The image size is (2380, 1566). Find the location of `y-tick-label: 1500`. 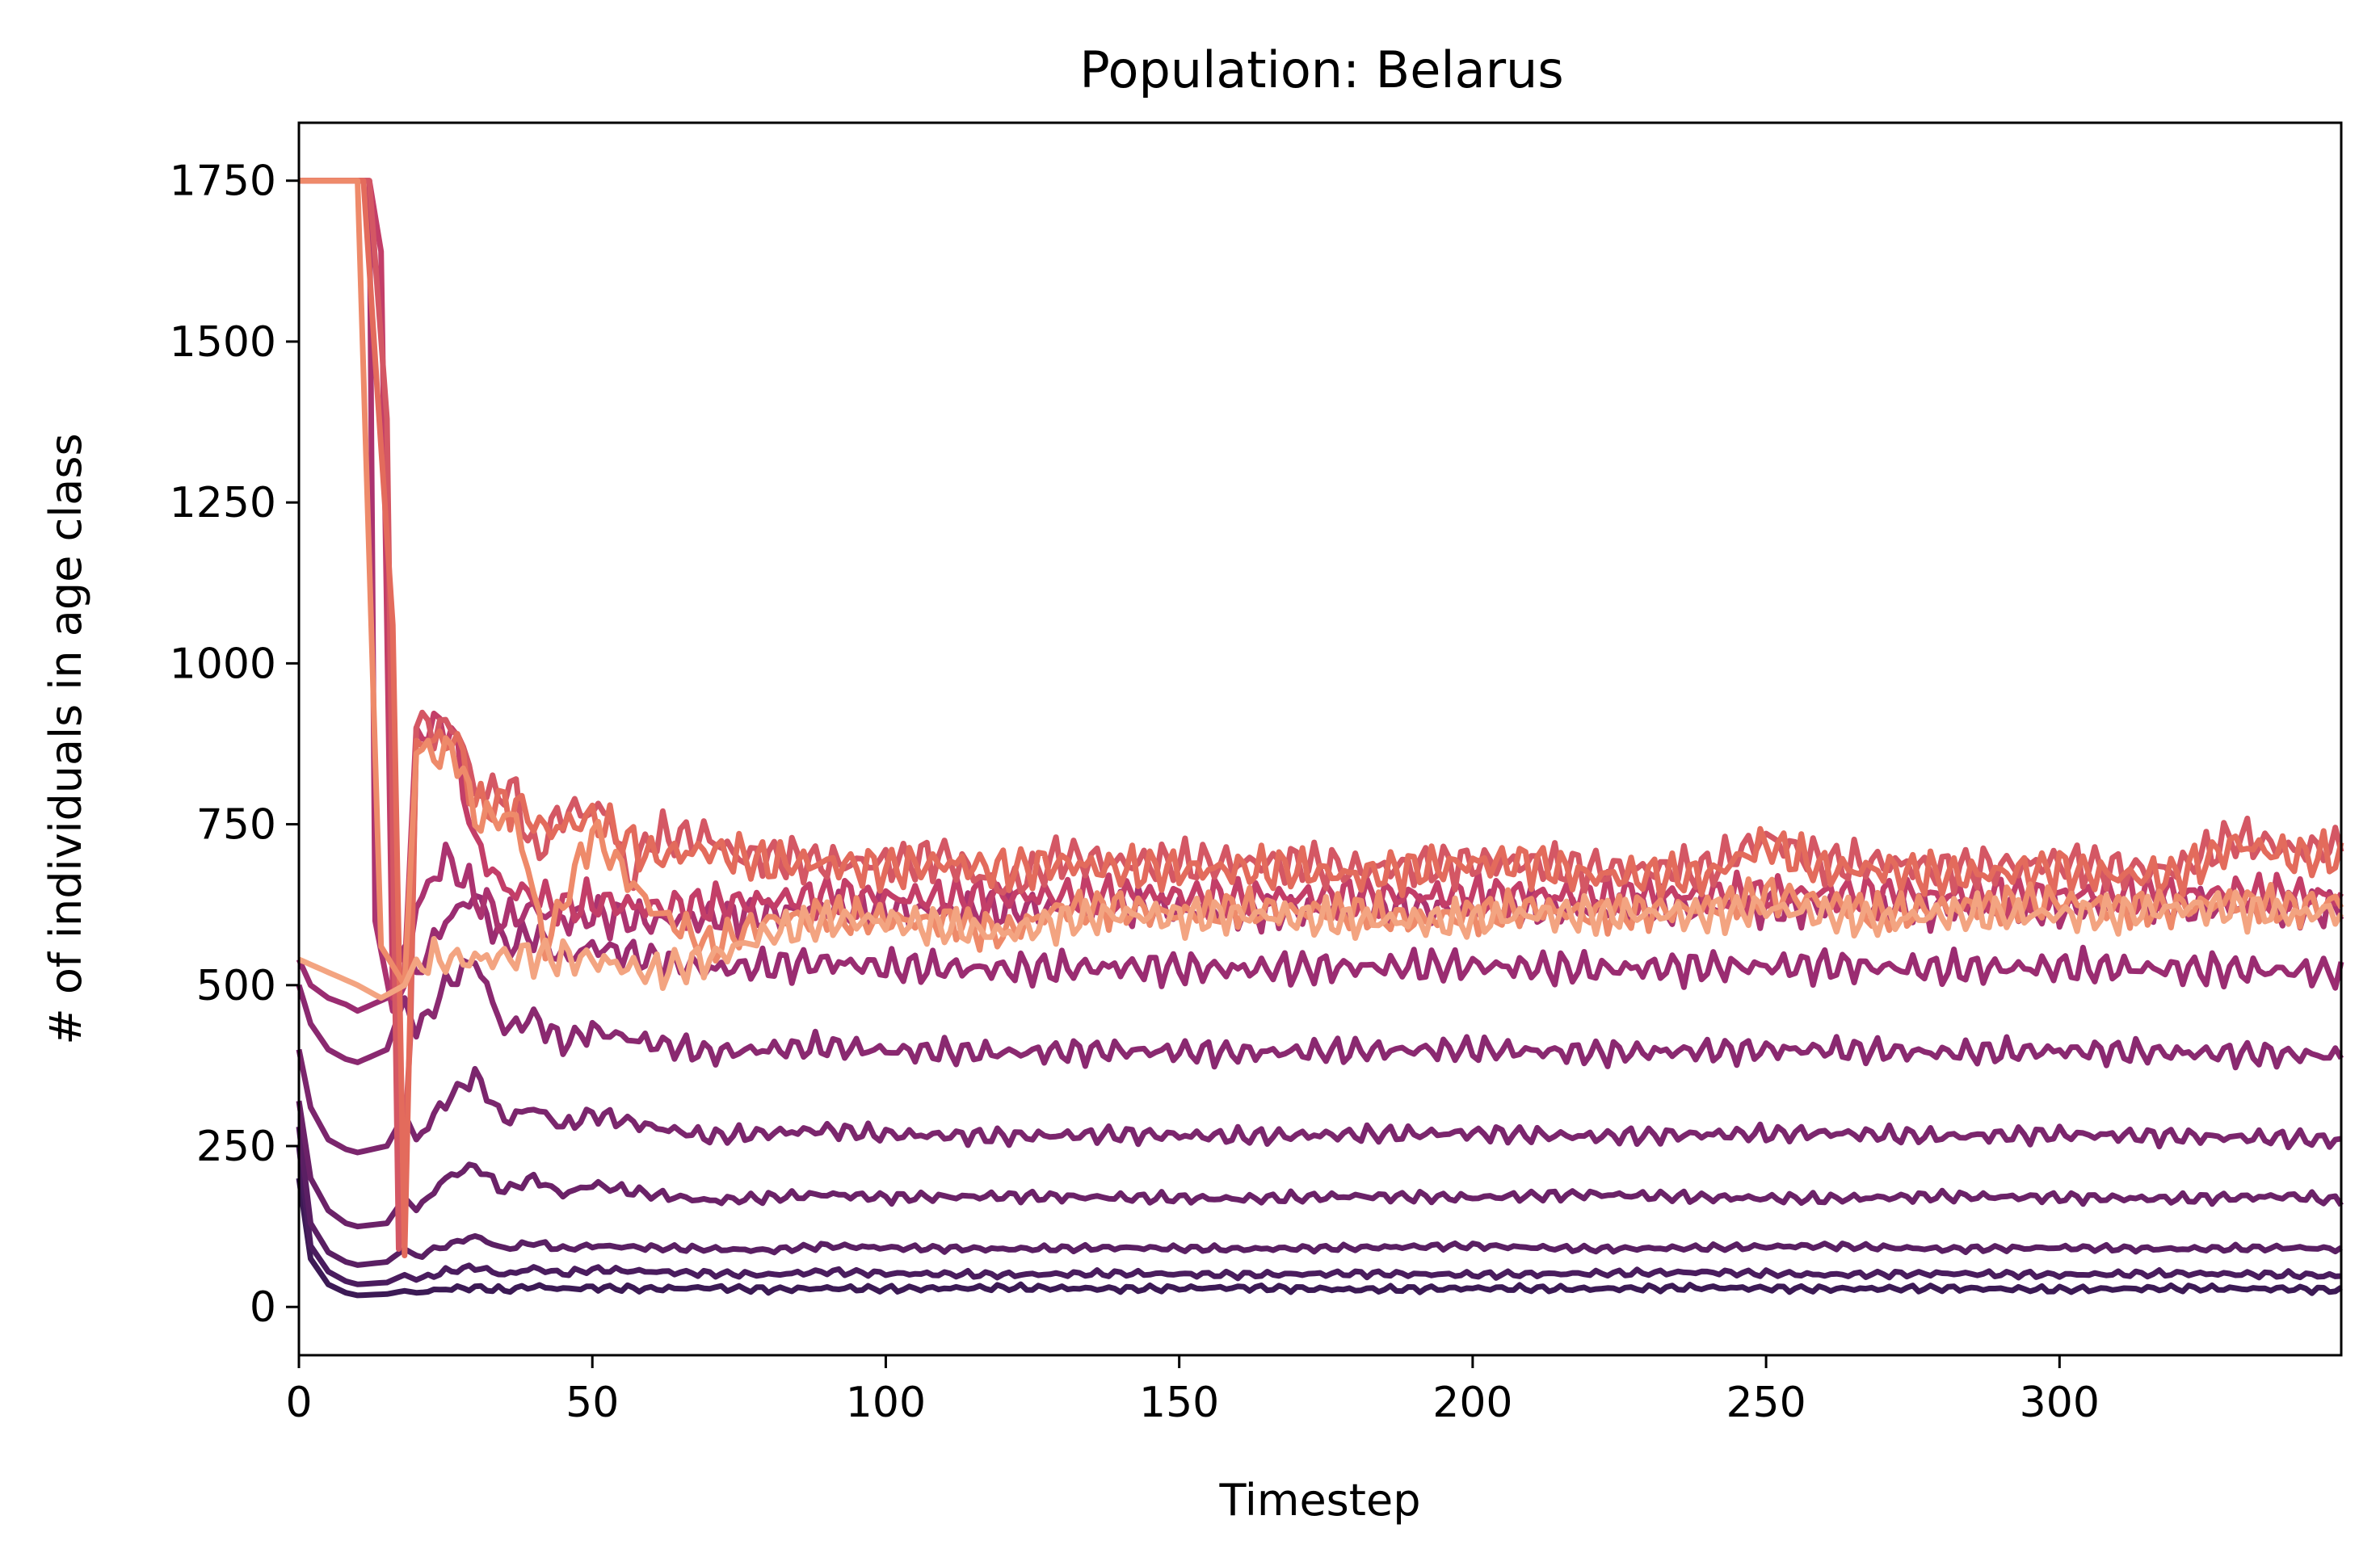

y-tick-label: 1500 is located at coordinates (223, 342).